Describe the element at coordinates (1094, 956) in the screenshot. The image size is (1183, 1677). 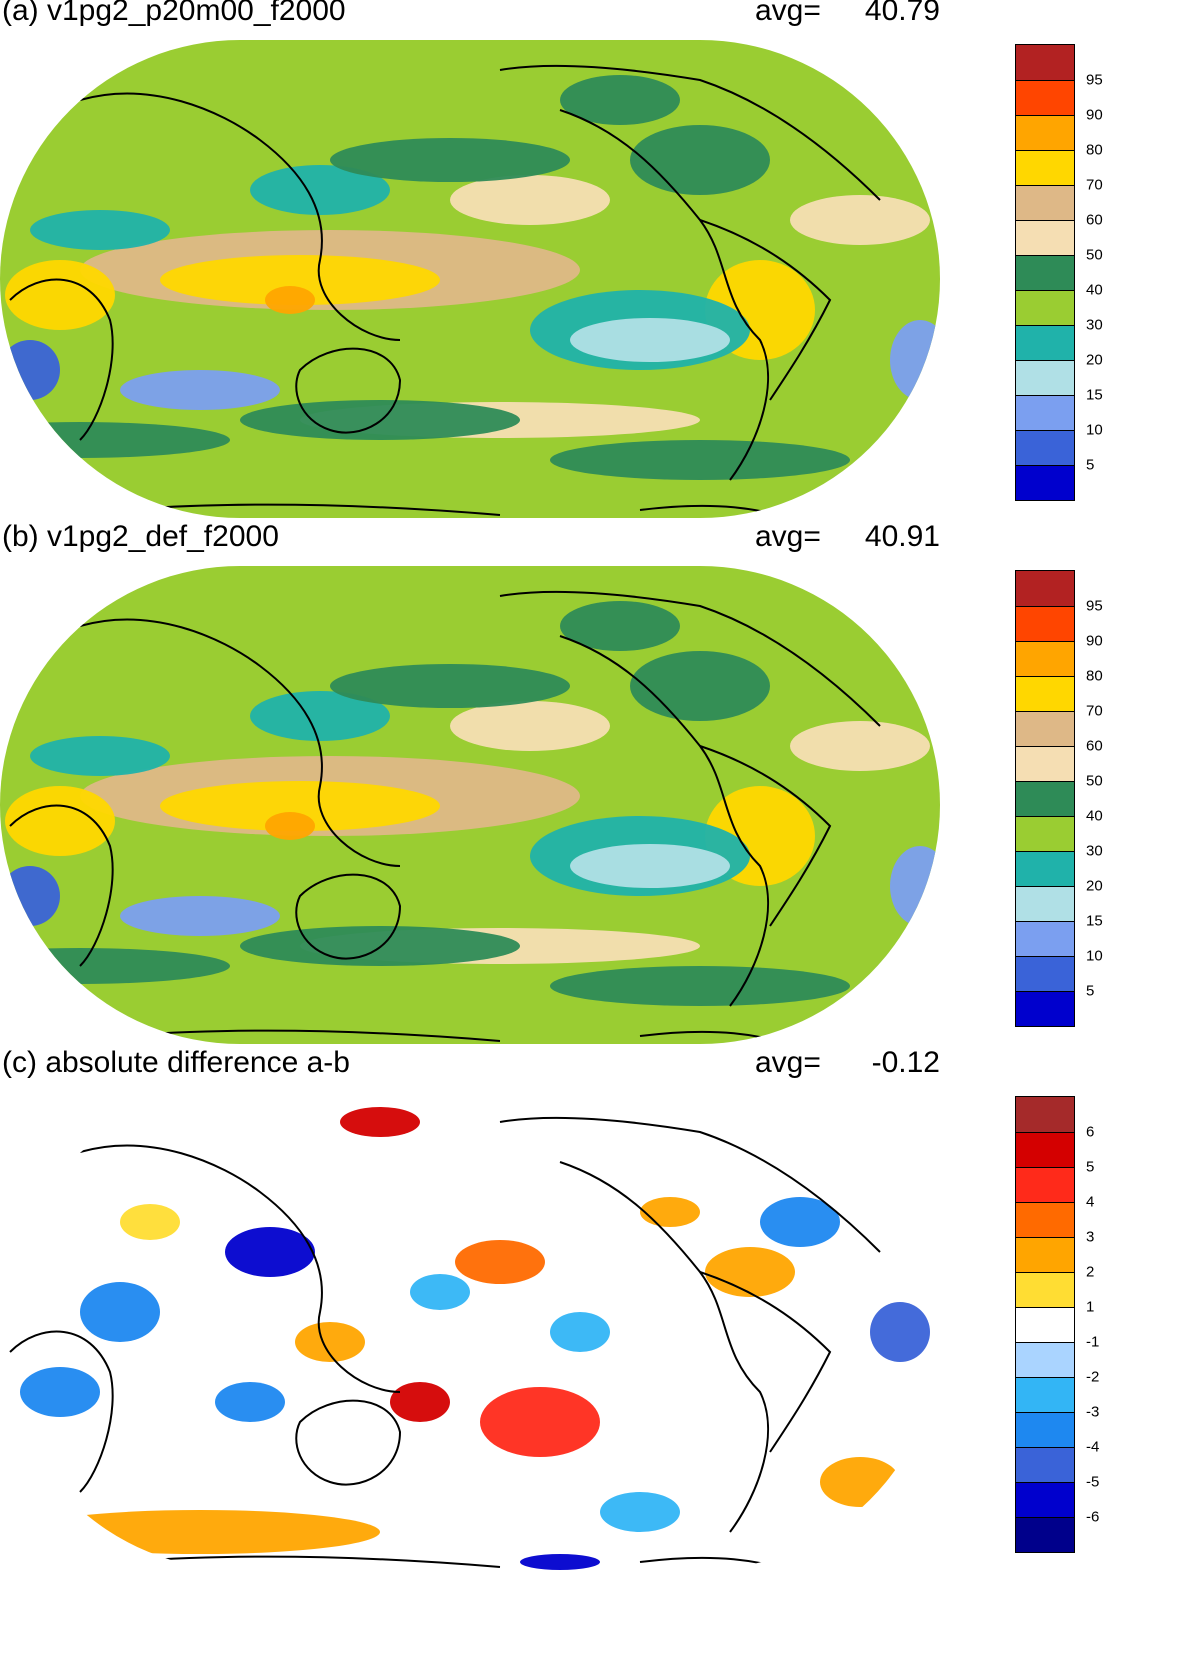
I see `colorbar-tick-label: 10` at that location.